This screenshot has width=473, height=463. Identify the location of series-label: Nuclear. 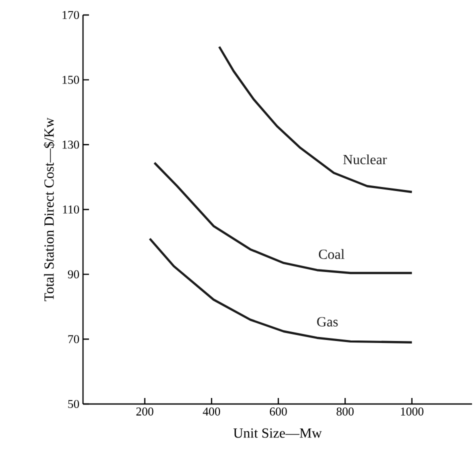
(365, 159).